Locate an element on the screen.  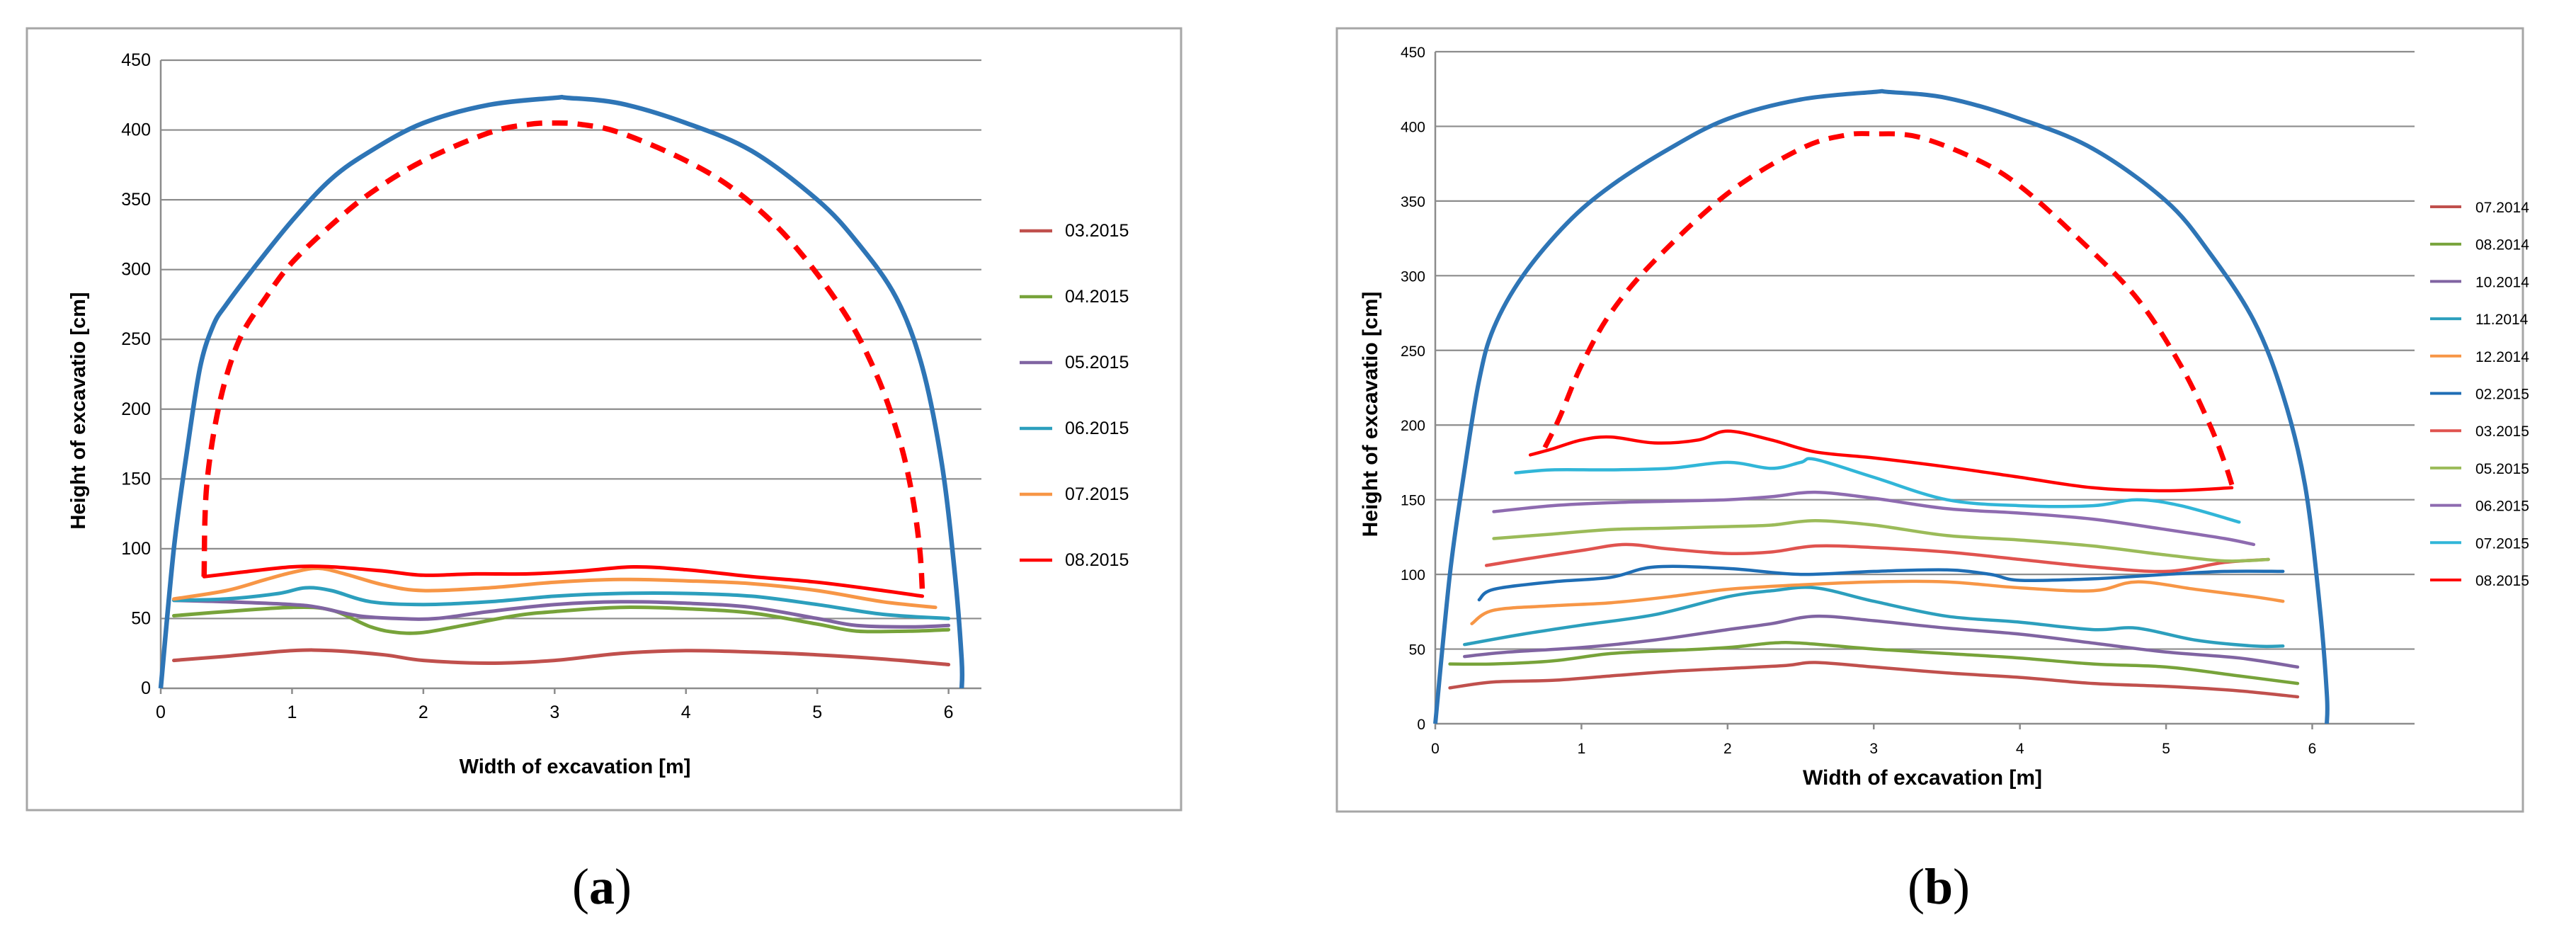
series-line-10.2014 is located at coordinates (1882, 641).